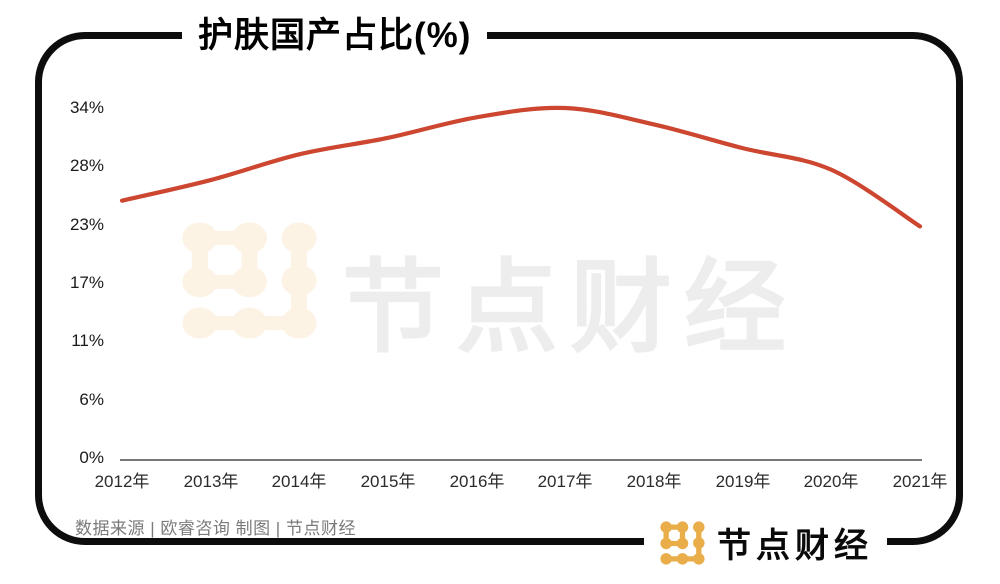 This screenshot has width=1000, height=584. Describe the element at coordinates (91, 457) in the screenshot. I see `y-tick-label: 0%` at that location.